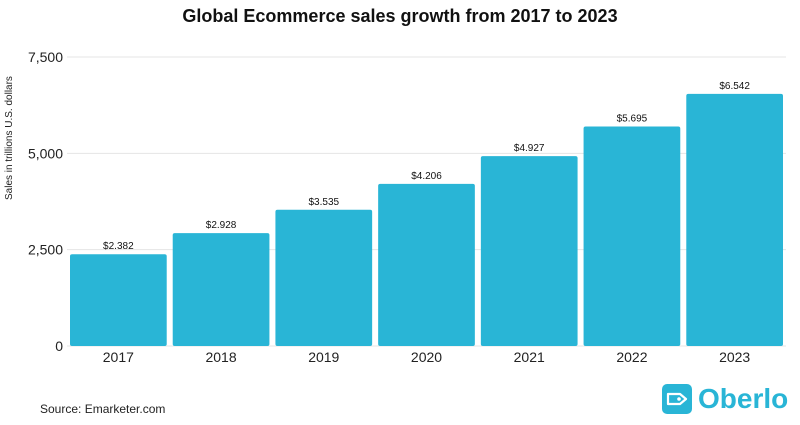 The width and height of the screenshot is (800, 425). Describe the element at coordinates (59, 346) in the screenshot. I see `y-tick-label: 0` at that location.